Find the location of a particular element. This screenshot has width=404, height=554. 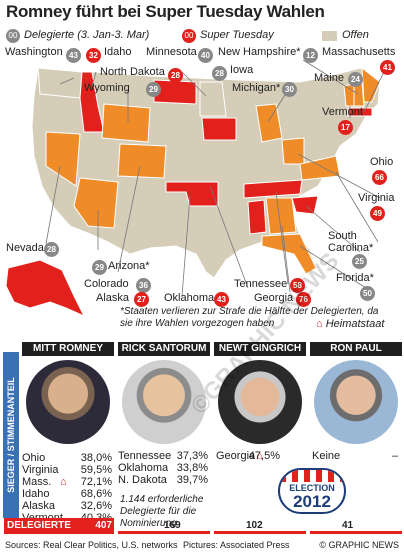

results-paul: Keine – is located at coordinates (355, 456).